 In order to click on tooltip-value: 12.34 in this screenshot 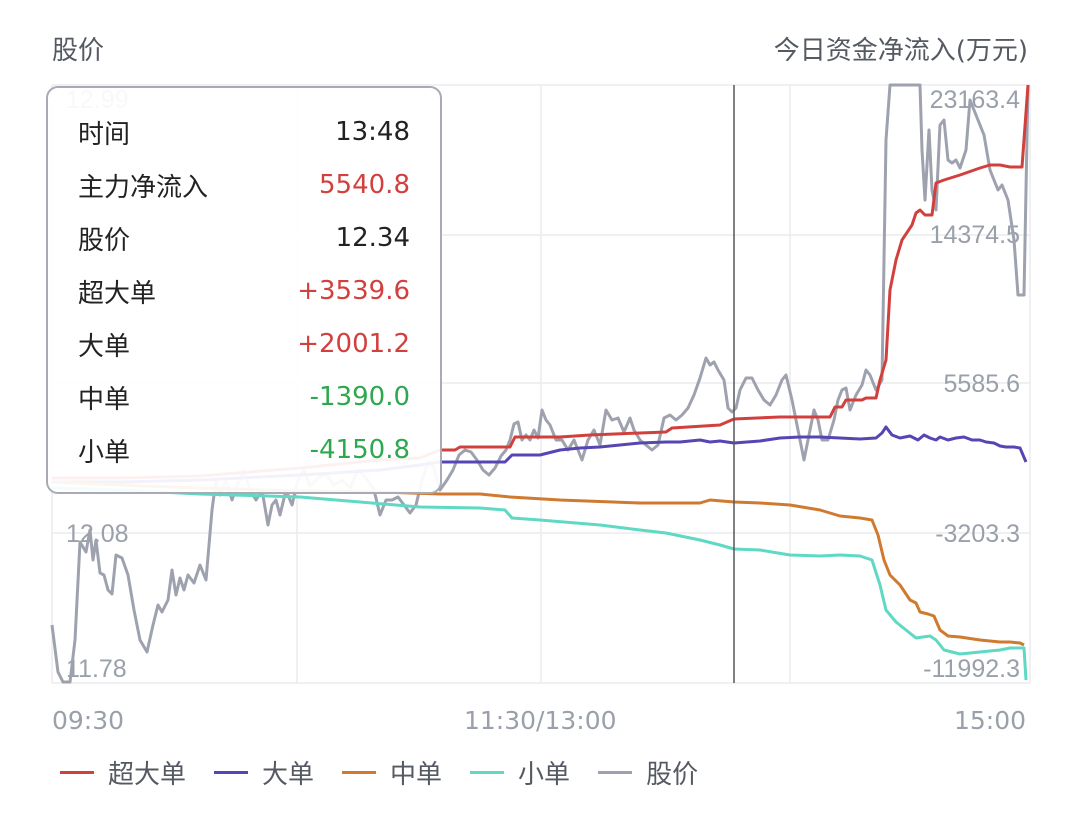, I will do `click(372, 238)`.